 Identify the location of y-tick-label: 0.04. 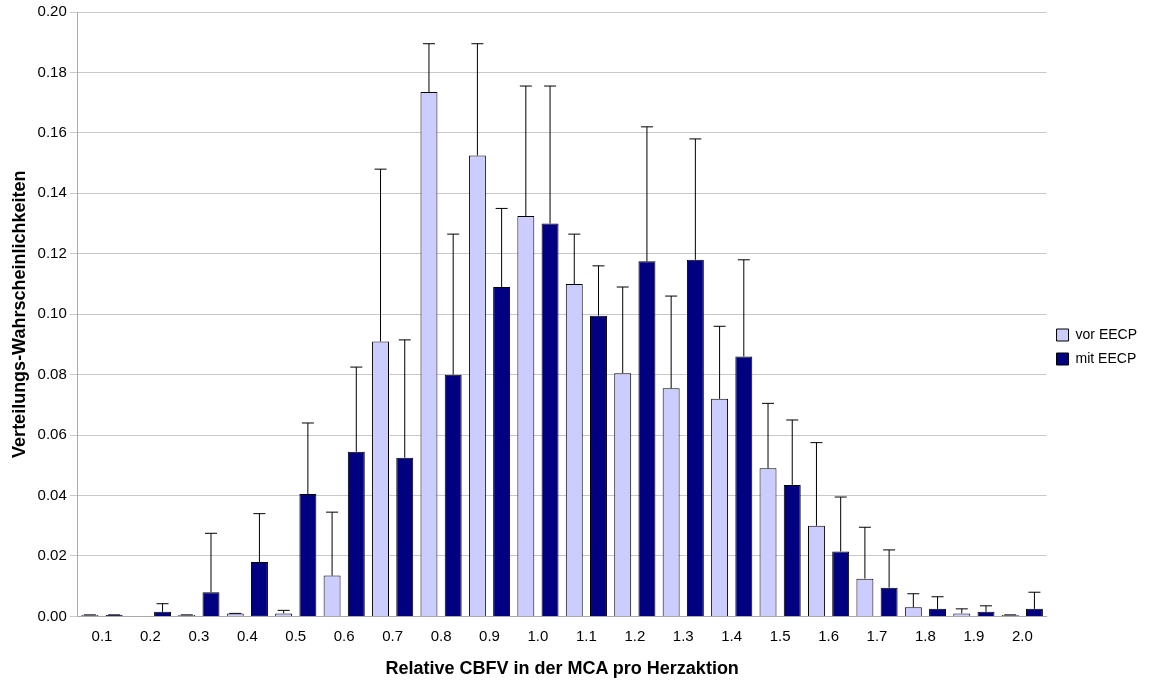
(52, 494).